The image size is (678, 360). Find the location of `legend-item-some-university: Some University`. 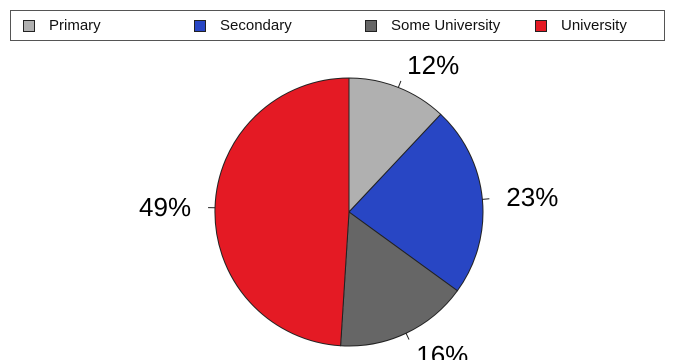

legend-item-some-university: Some University is located at coordinates (432, 25).